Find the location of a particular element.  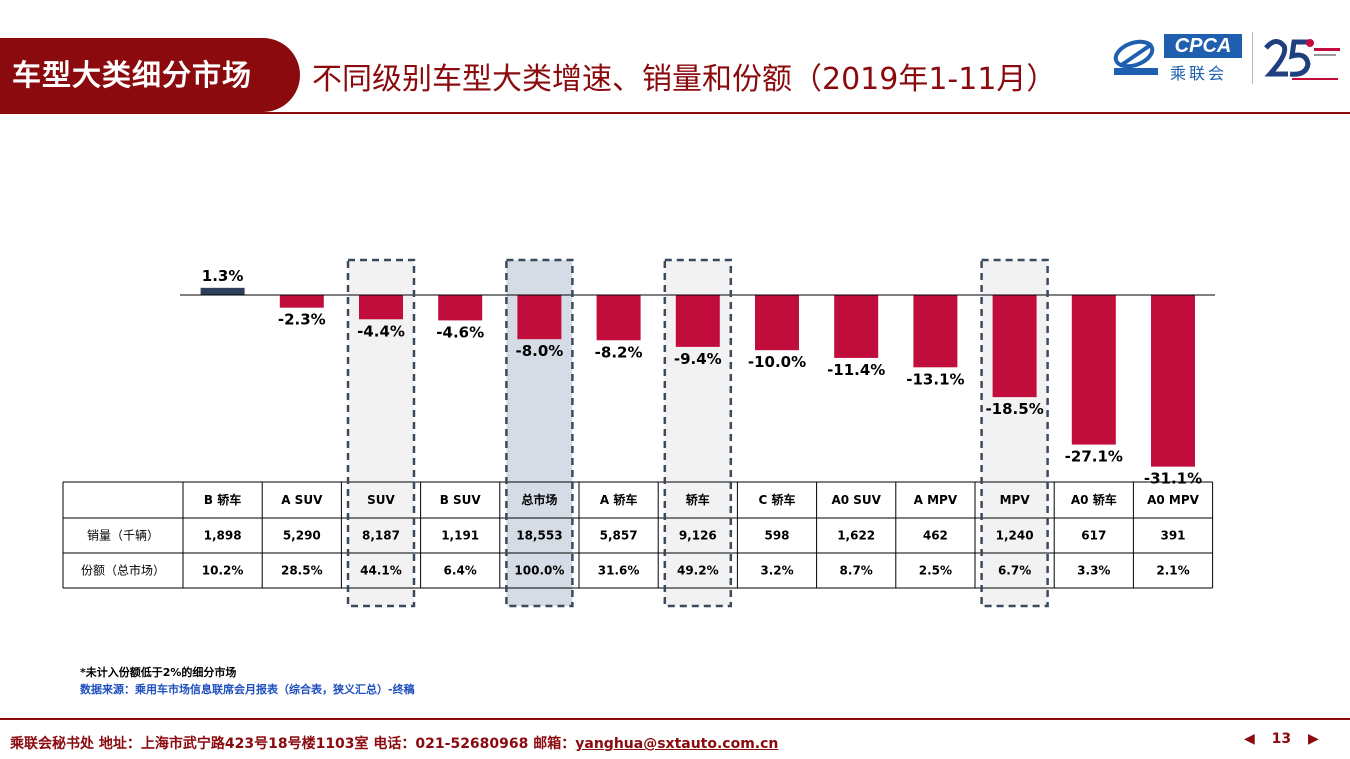

table-header-cell: B SUV is located at coordinates (461, 500).